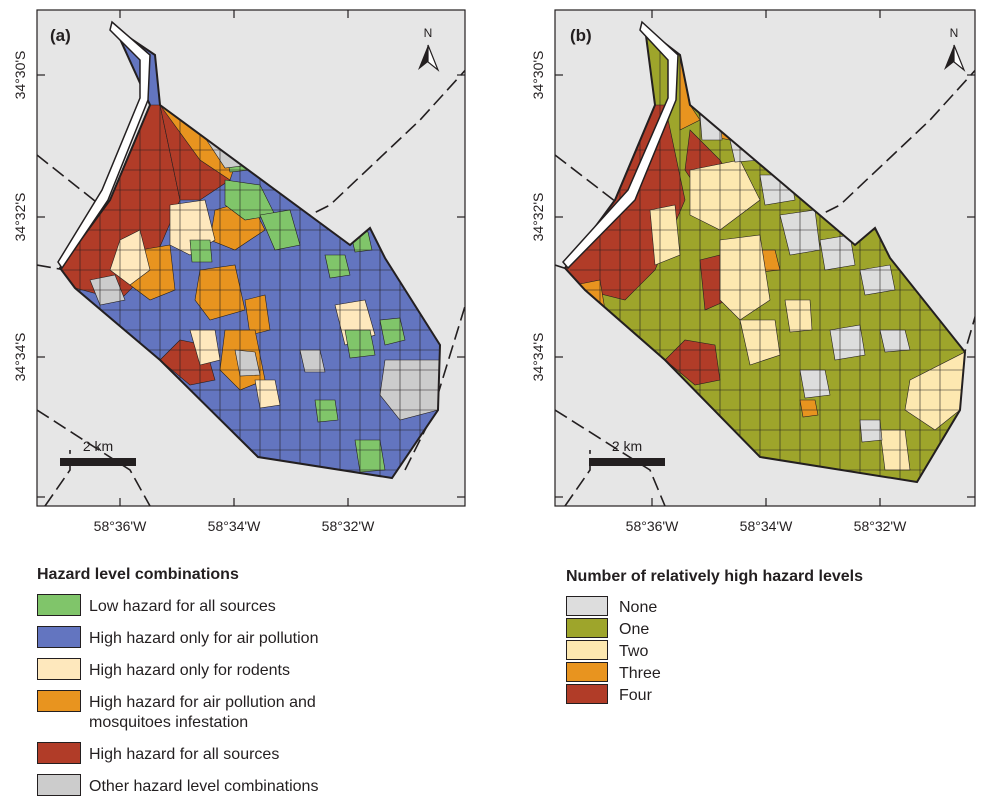 Image resolution: width=983 pixels, height=808 pixels. I want to click on legend-item: High hazard for all sources, so click(247, 758).